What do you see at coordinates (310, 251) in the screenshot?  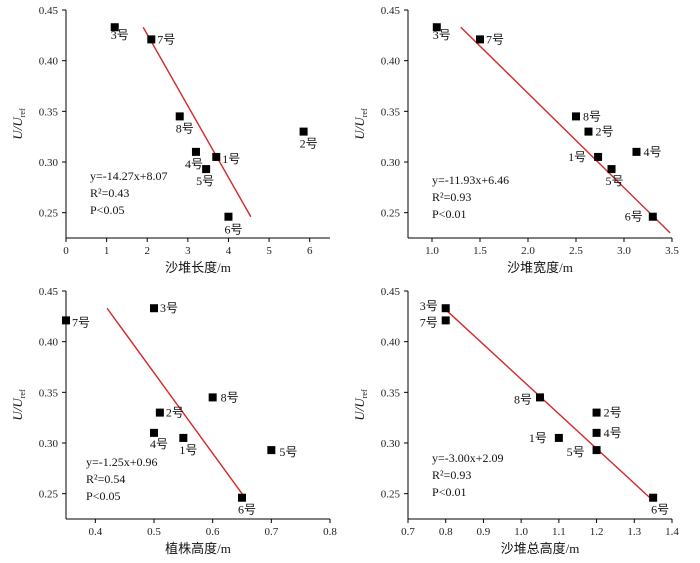 I see `x-tick-label: 6` at bounding box center [310, 251].